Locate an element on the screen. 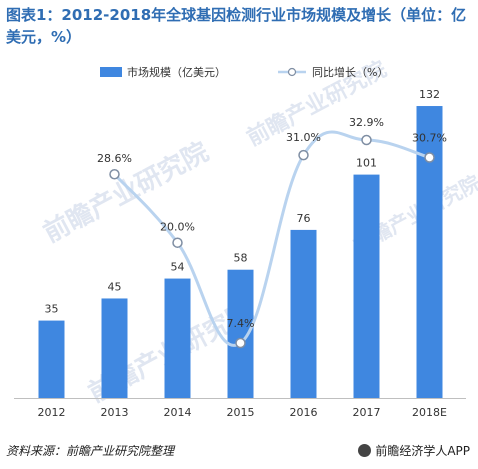 Image resolution: width=478 pixels, height=469 pixels. brand-logo-icon is located at coordinates (365, 450).